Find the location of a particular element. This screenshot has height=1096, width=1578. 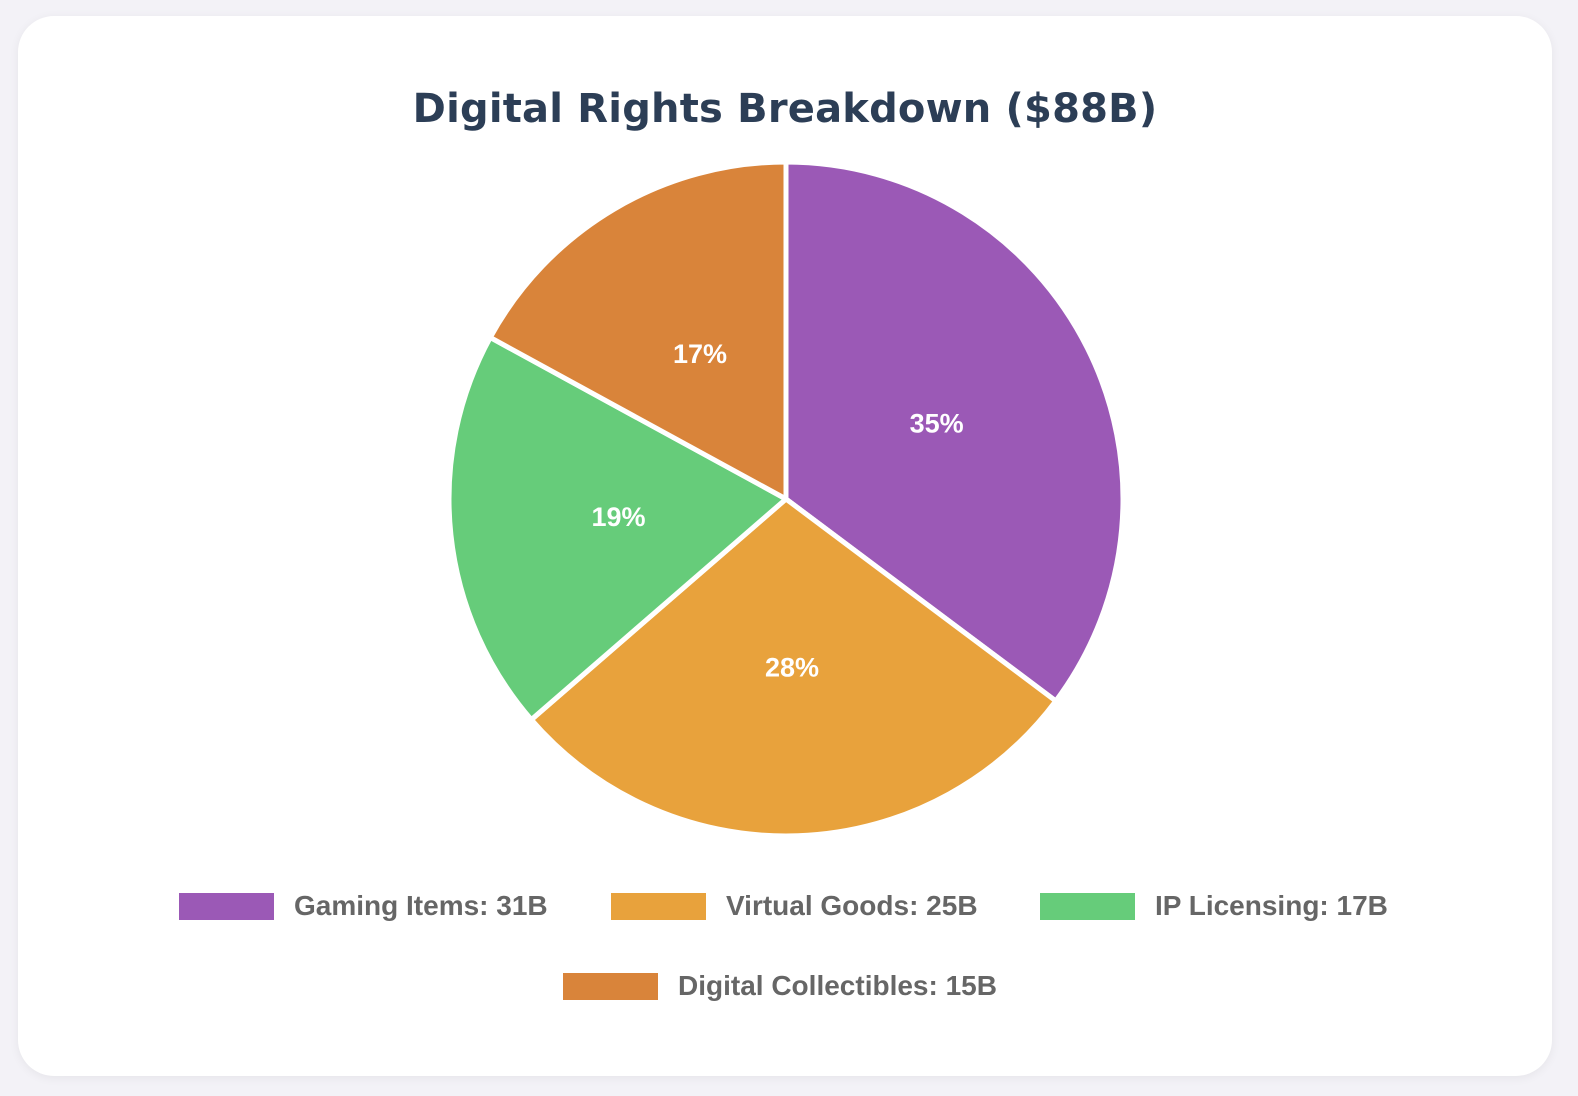

pie-slice-digital-collectibles is located at coordinates (638, 330).